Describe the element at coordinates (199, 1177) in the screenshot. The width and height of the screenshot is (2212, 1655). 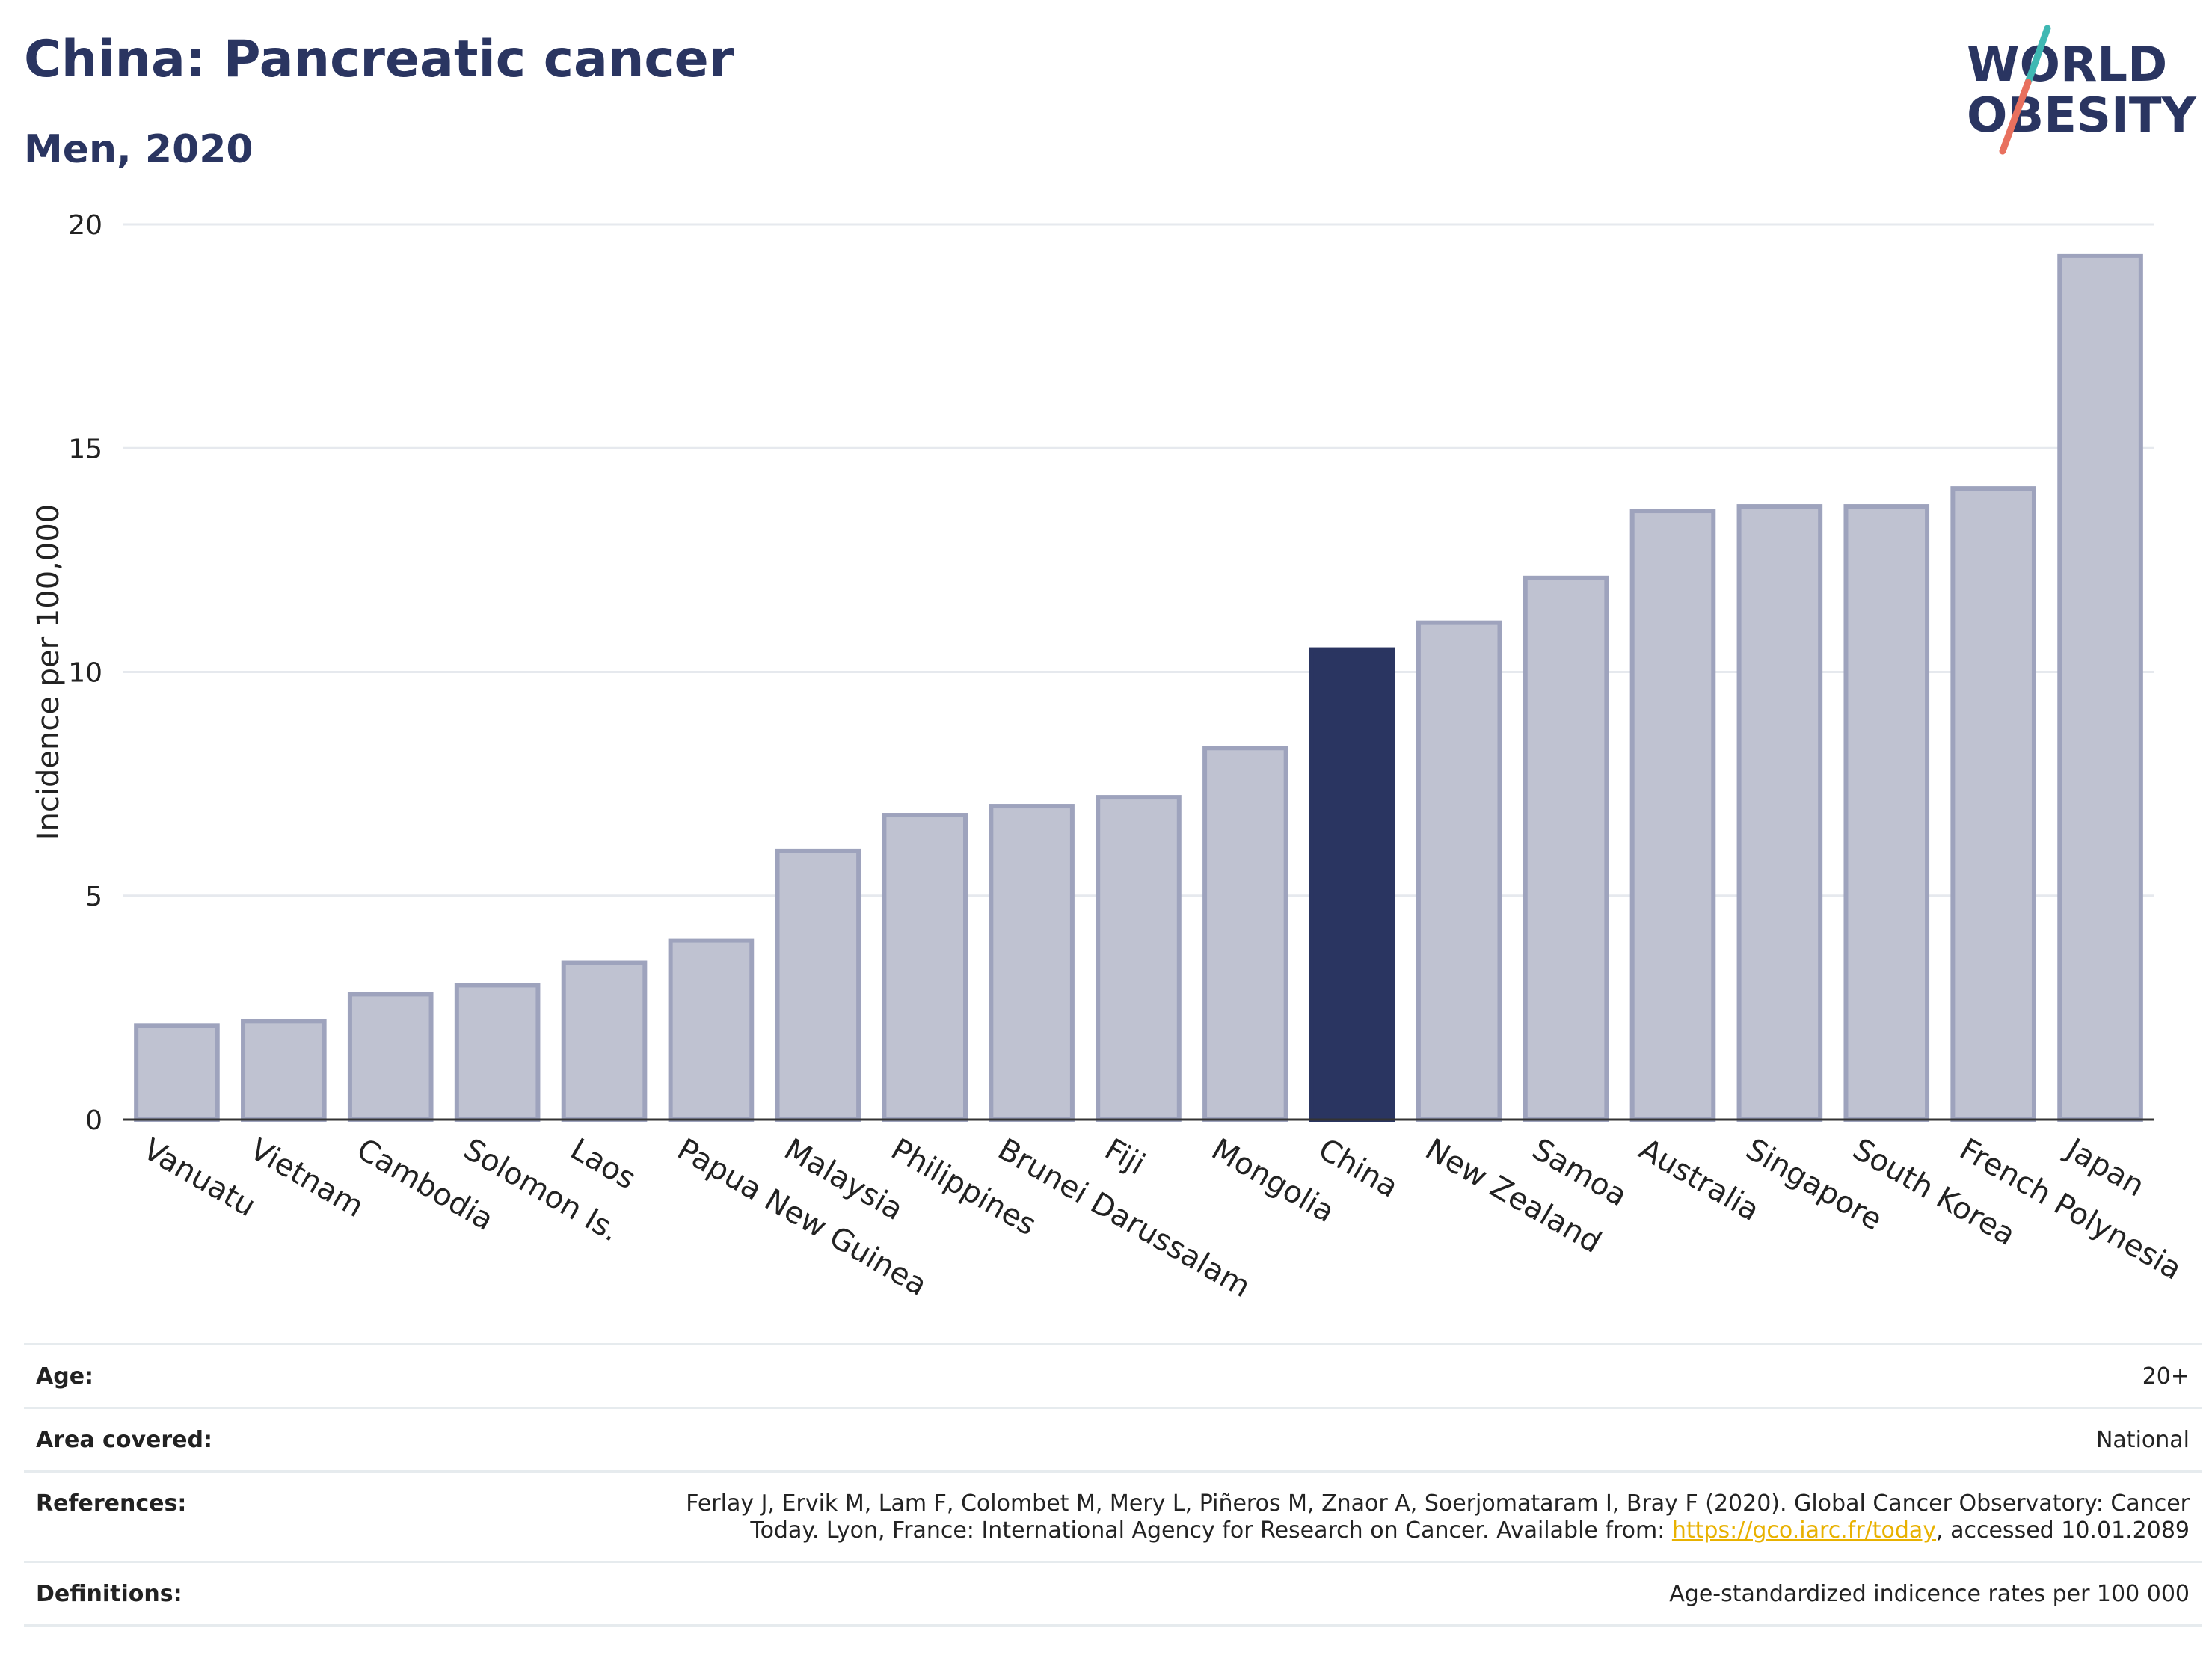
I see `x-tick-label: Vanuatu` at that location.